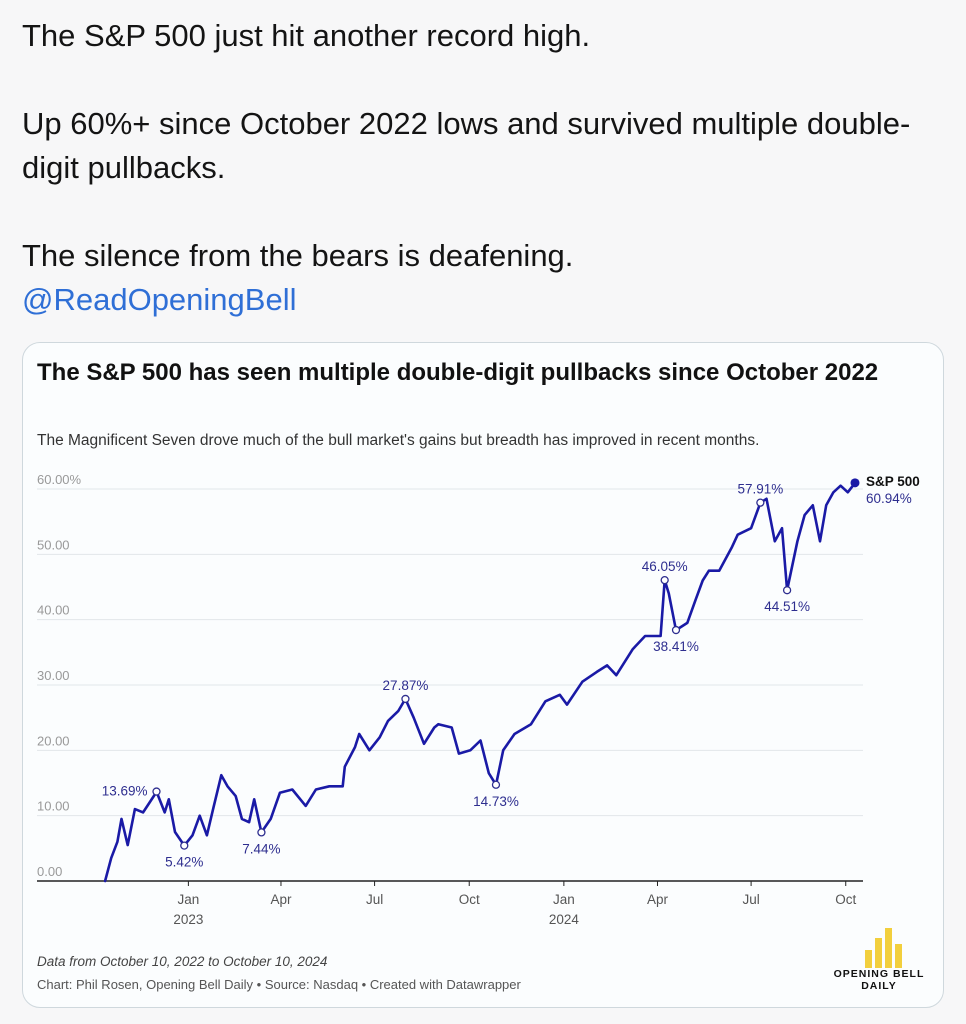 The image size is (966, 1024). Describe the element at coordinates (879, 974) in the screenshot. I see `logo-text-line1: OPENING BELL` at that location.